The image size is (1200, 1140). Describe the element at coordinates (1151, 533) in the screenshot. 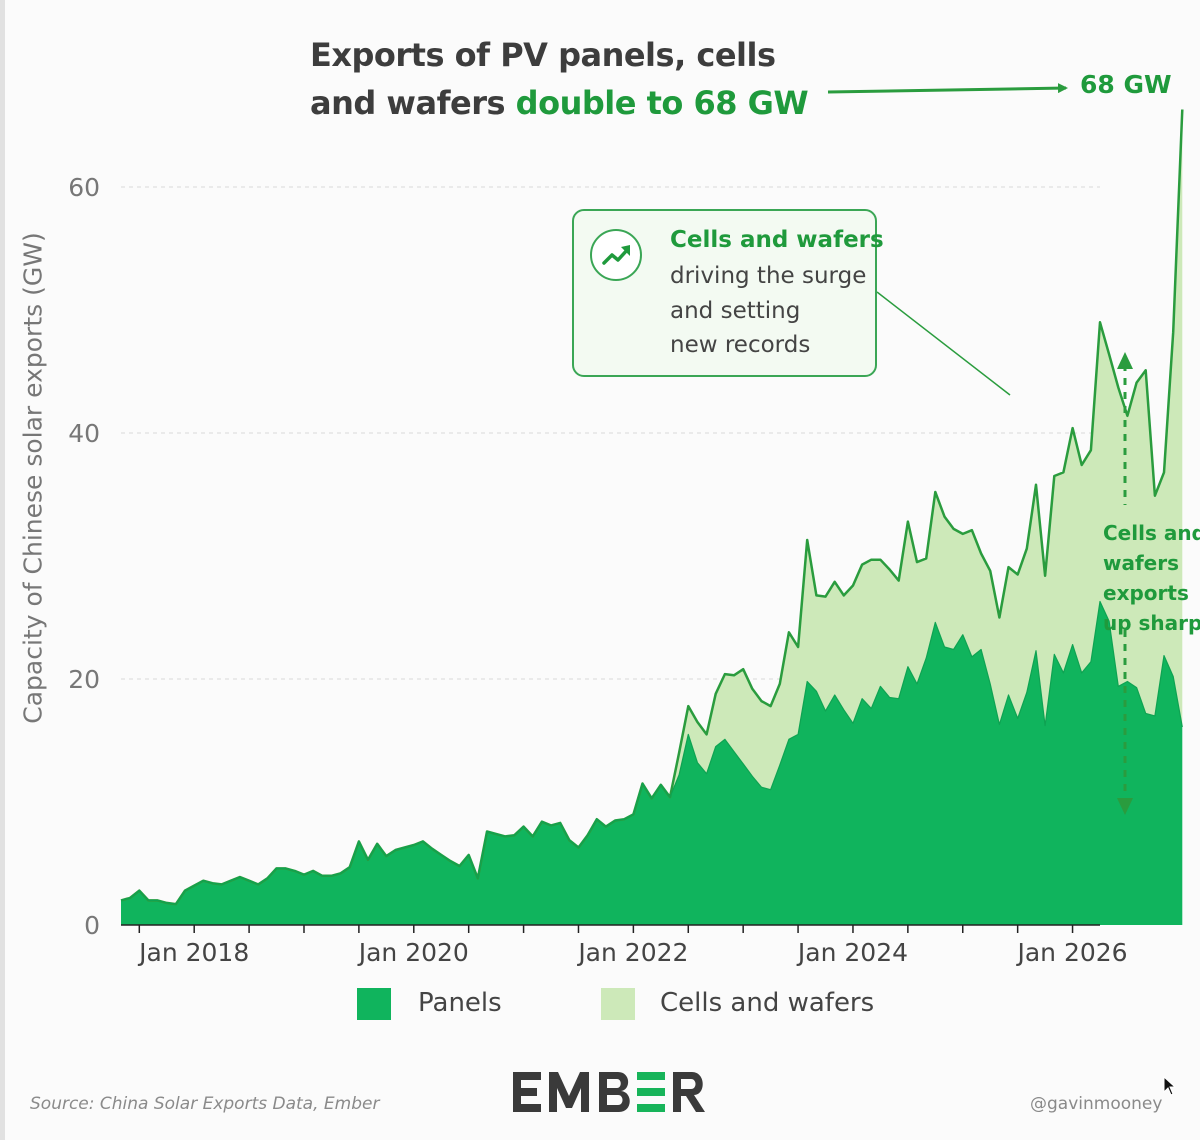

I see `side-annotation-line-1: Cells and` at that location.